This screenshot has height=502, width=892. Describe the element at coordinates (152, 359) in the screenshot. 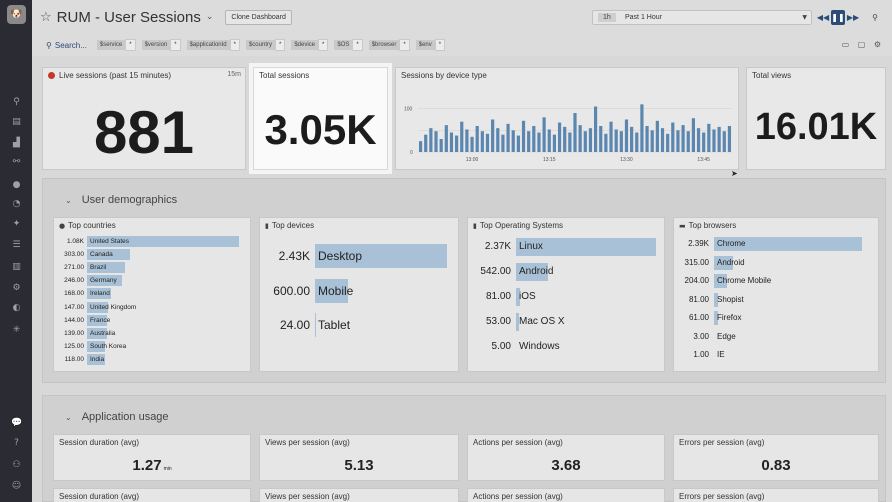

I see `list-item: 118.00 India` at that location.